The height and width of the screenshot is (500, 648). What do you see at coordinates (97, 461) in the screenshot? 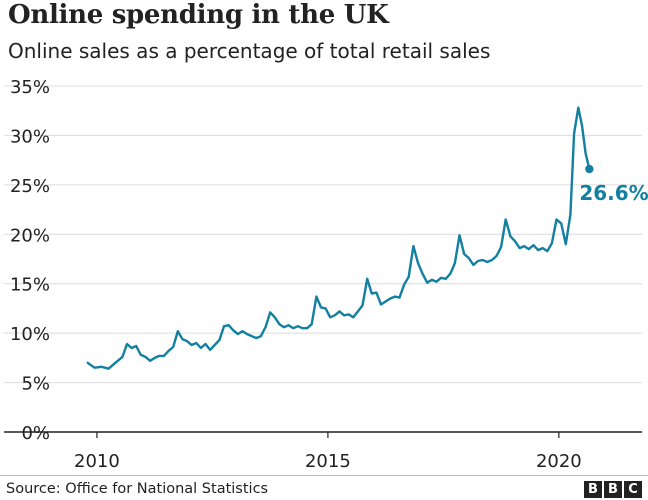
I see `x-tick-label: 2010` at bounding box center [97, 461].